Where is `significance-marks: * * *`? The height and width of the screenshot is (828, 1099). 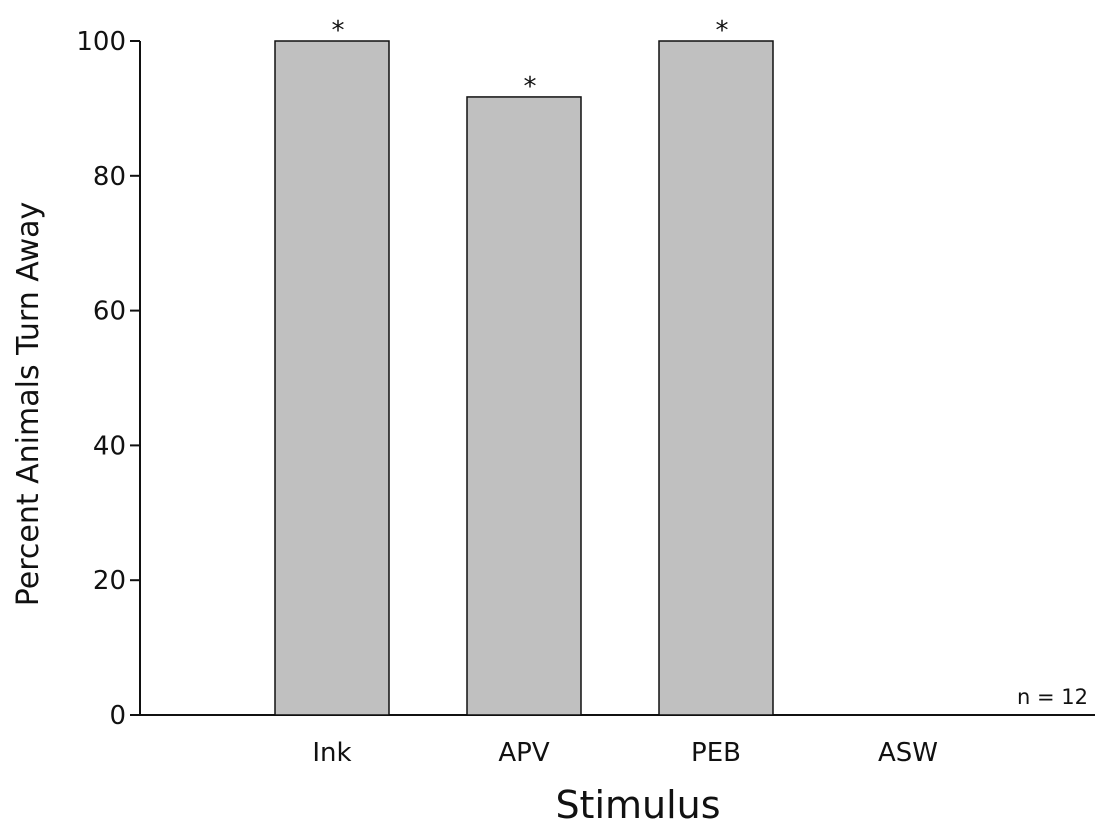 significance-marks: * * * is located at coordinates (530, 59).